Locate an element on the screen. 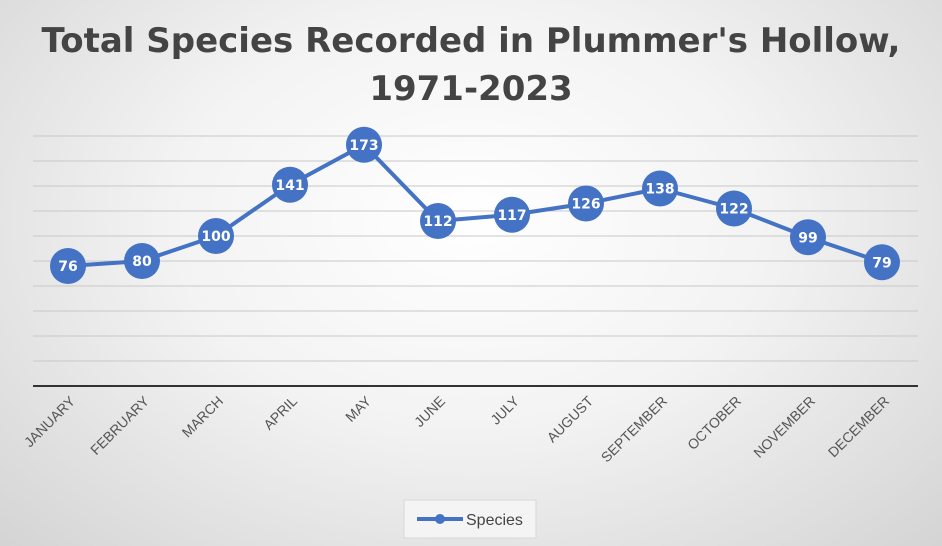 Image resolution: width=942 pixels, height=546 pixels. x-tick-label: MAY is located at coordinates (358, 408).